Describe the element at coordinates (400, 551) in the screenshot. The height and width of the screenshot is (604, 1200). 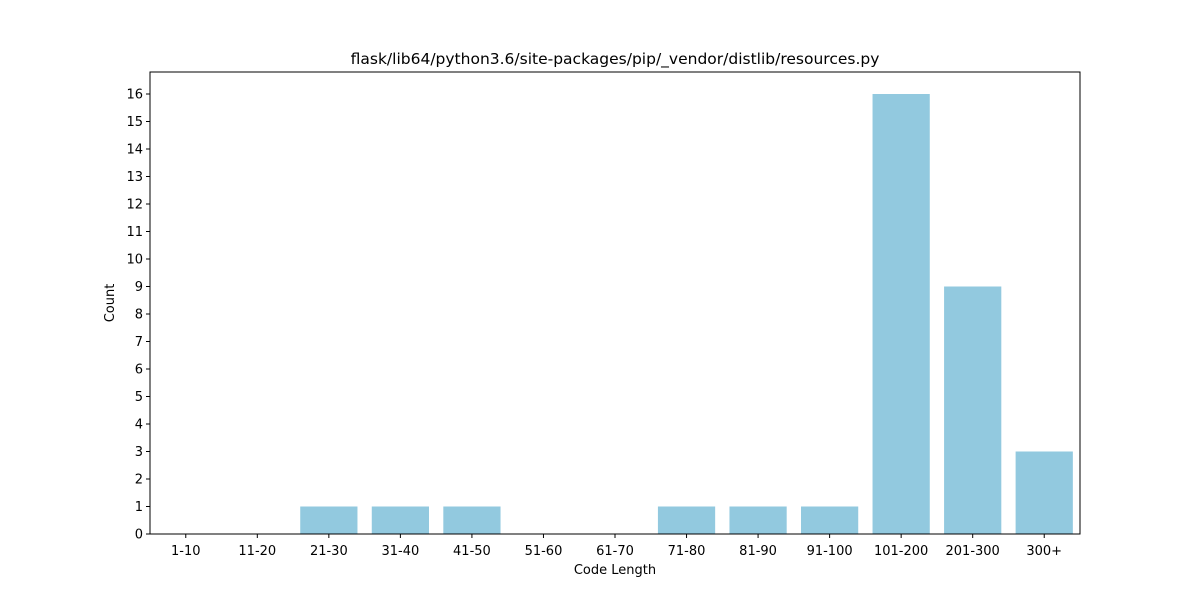
I see `x-tick-label: 31-40` at that location.